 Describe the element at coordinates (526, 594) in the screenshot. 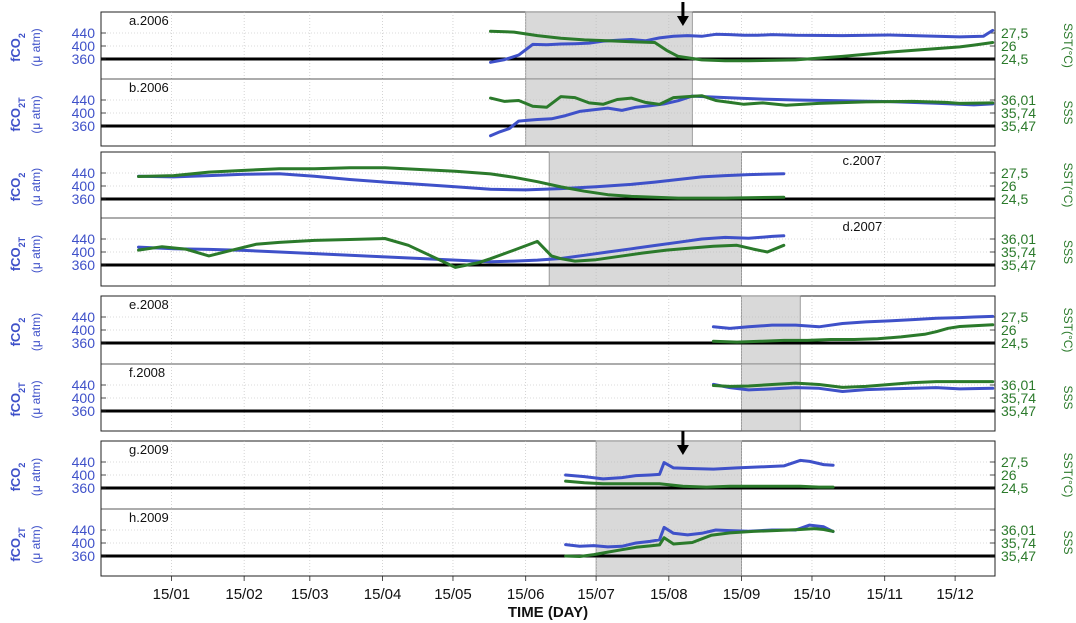

I see `x-tick-label: 15/06` at that location.